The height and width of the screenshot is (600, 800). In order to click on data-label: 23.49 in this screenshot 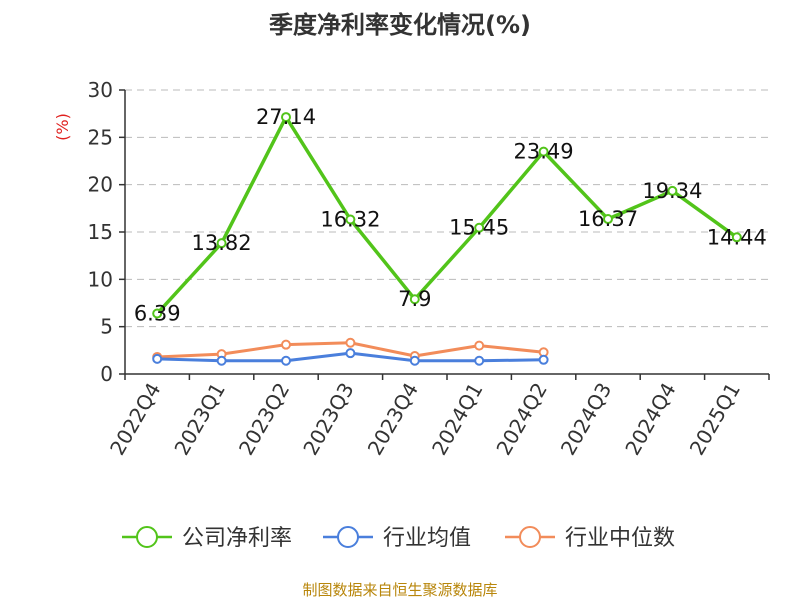, I will do `click(544, 152)`.